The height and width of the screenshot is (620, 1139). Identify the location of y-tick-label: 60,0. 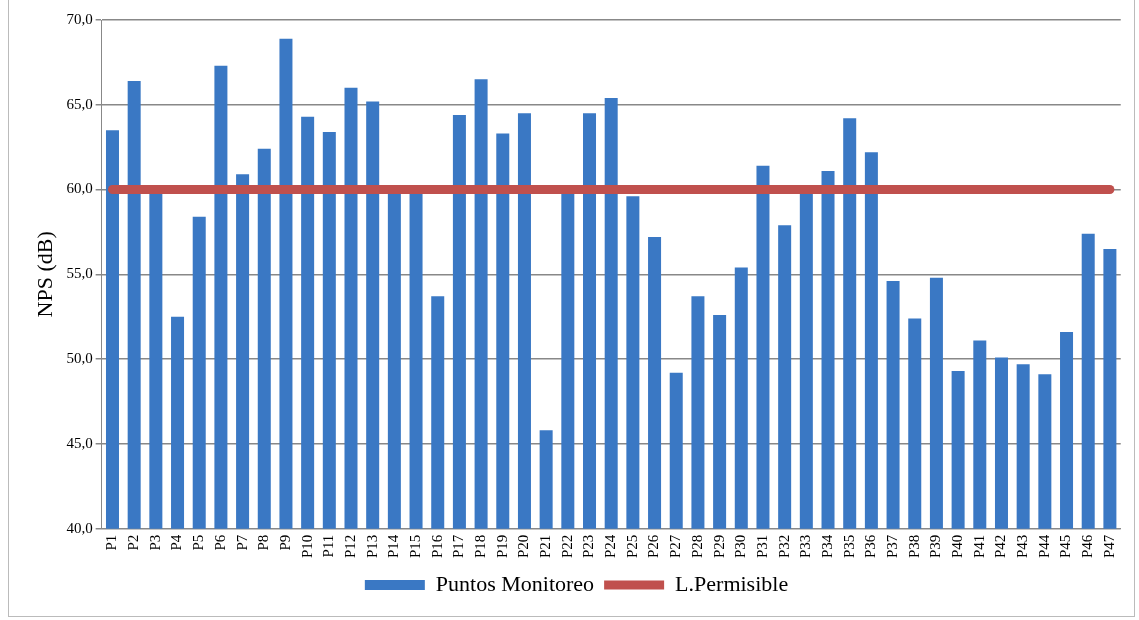
(79, 188).